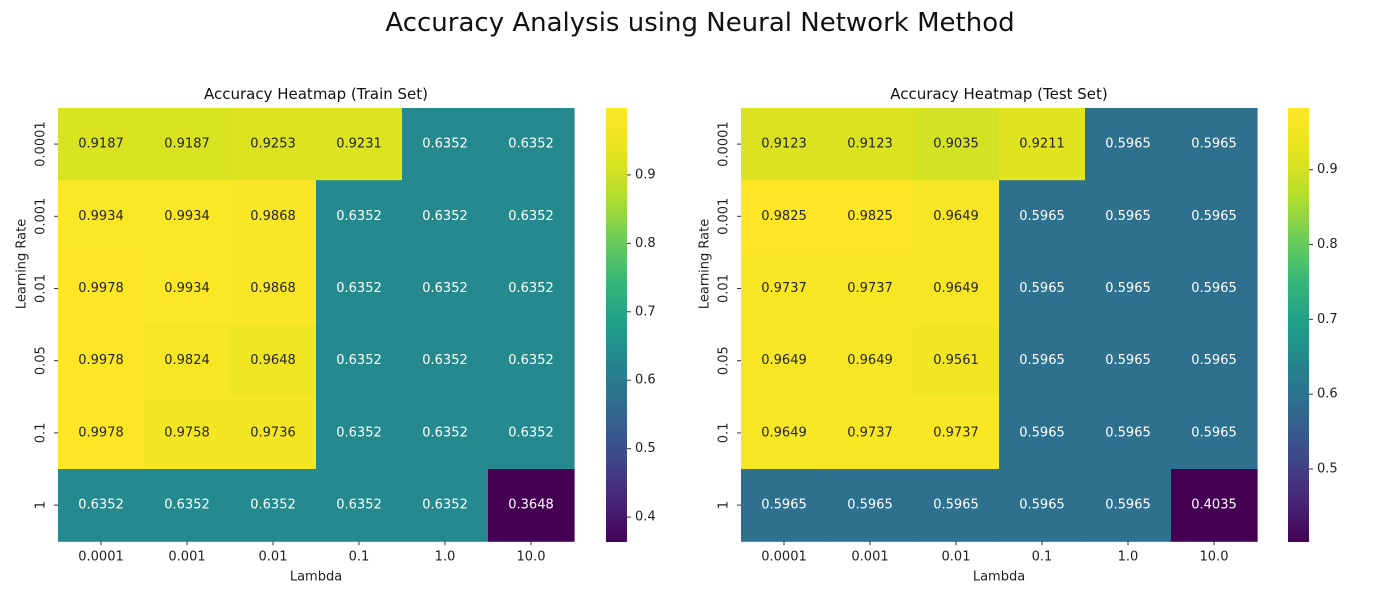  I want to click on x-tick-label: 0.0001, so click(784, 557).